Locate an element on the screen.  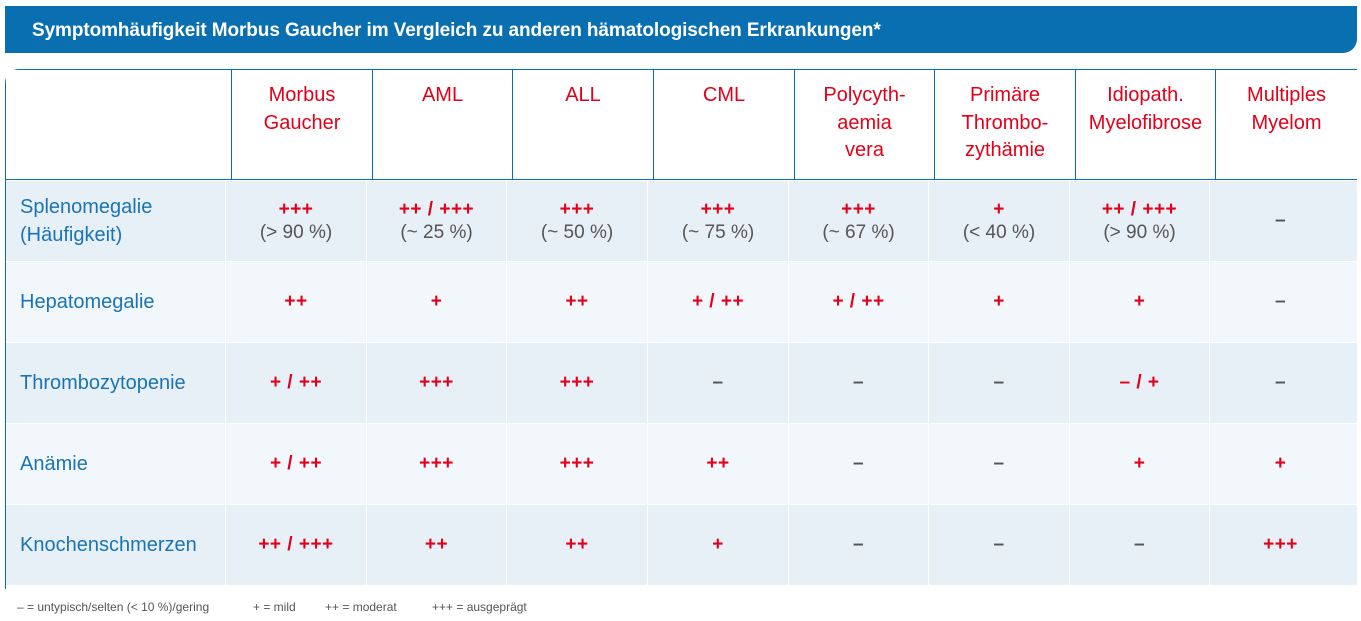
table-cell-cml: + / ++ is located at coordinates (717, 302).